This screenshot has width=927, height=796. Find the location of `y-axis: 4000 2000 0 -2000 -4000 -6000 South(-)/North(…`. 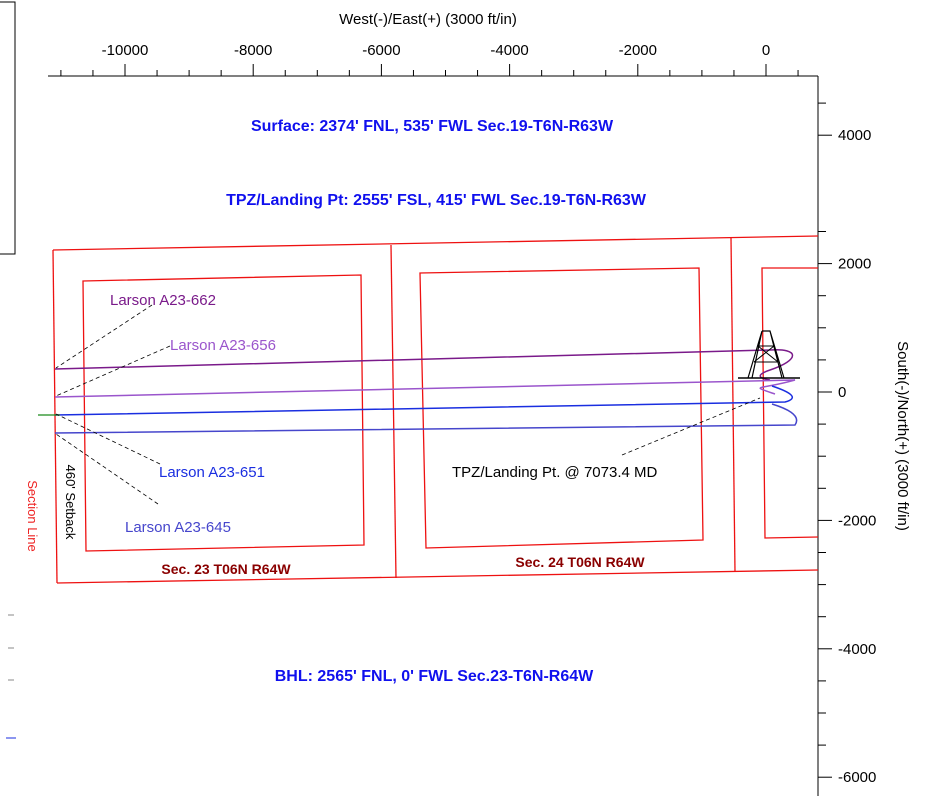

y-axis: 4000 2000 0 -2000 -4000 -6000 South(-)/North(… is located at coordinates (864, 436).